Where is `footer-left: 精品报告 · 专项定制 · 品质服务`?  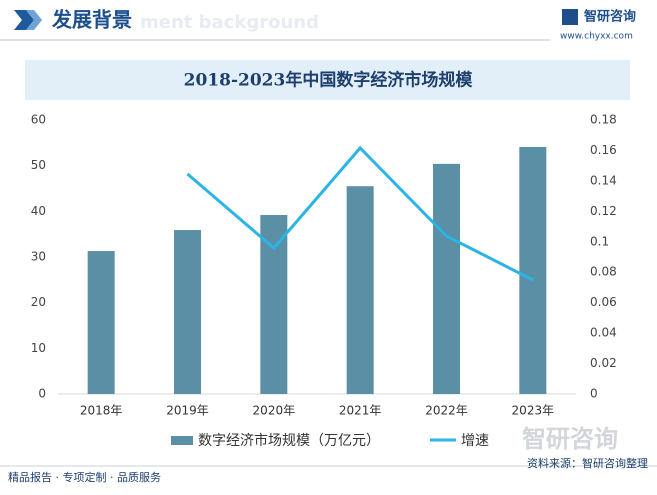
footer-left: 精品报告 · 专项定制 · 品质服务 is located at coordinates (84, 477).